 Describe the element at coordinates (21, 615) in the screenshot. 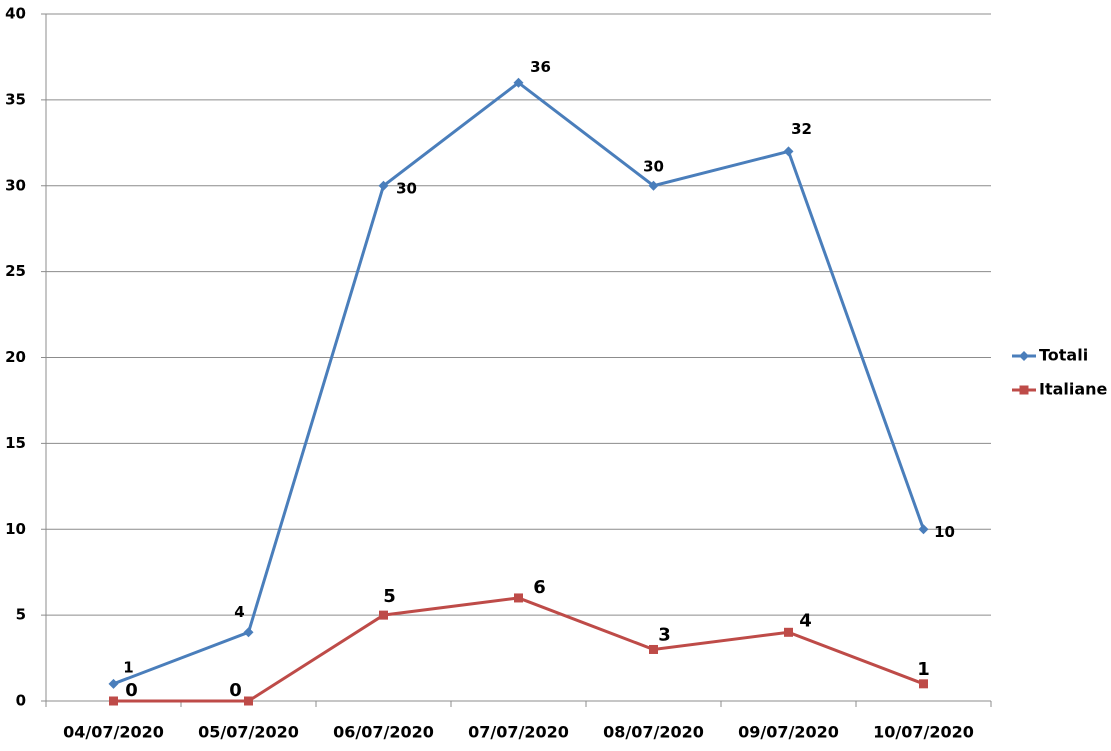

I see `y-tick-label: 5` at that location.